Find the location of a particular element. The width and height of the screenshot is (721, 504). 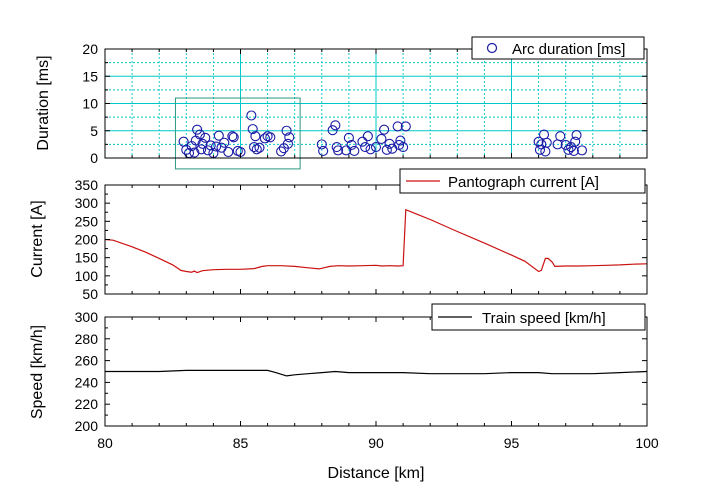

y-tick-label: 240 is located at coordinates (87, 382).